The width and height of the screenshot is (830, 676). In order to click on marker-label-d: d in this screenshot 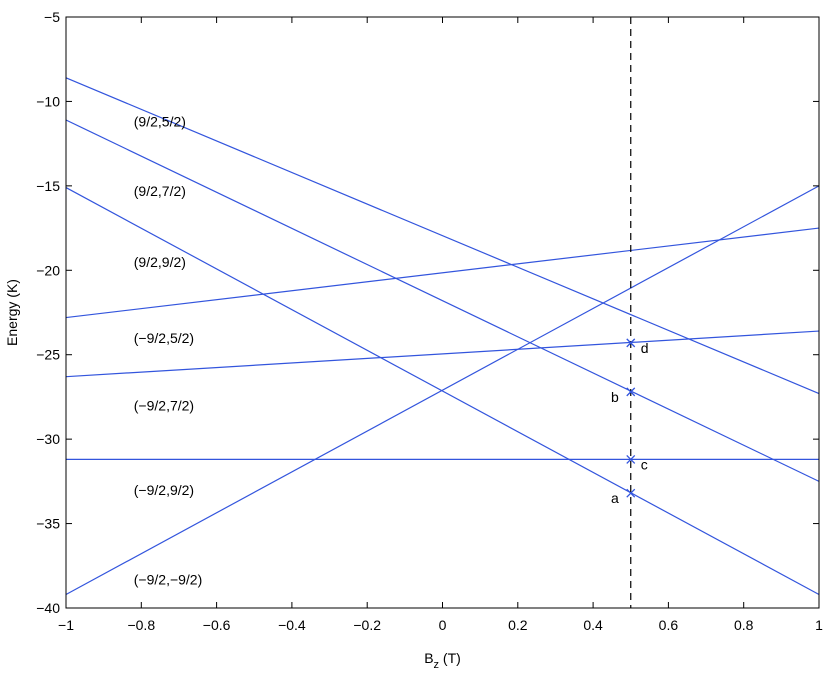, I will do `click(645, 348)`.